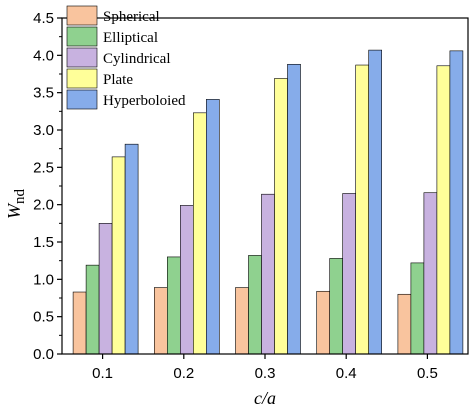 The image size is (474, 412). Describe the element at coordinates (281, 216) in the screenshot. I see `bar-plate-0.3` at that location.